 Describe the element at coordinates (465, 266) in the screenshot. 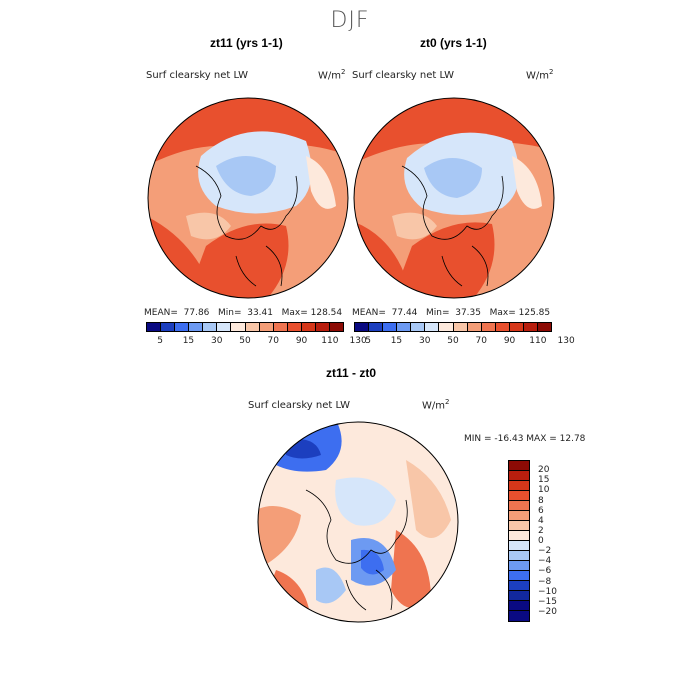

I see `panel-2-coastline-europe` at that location.